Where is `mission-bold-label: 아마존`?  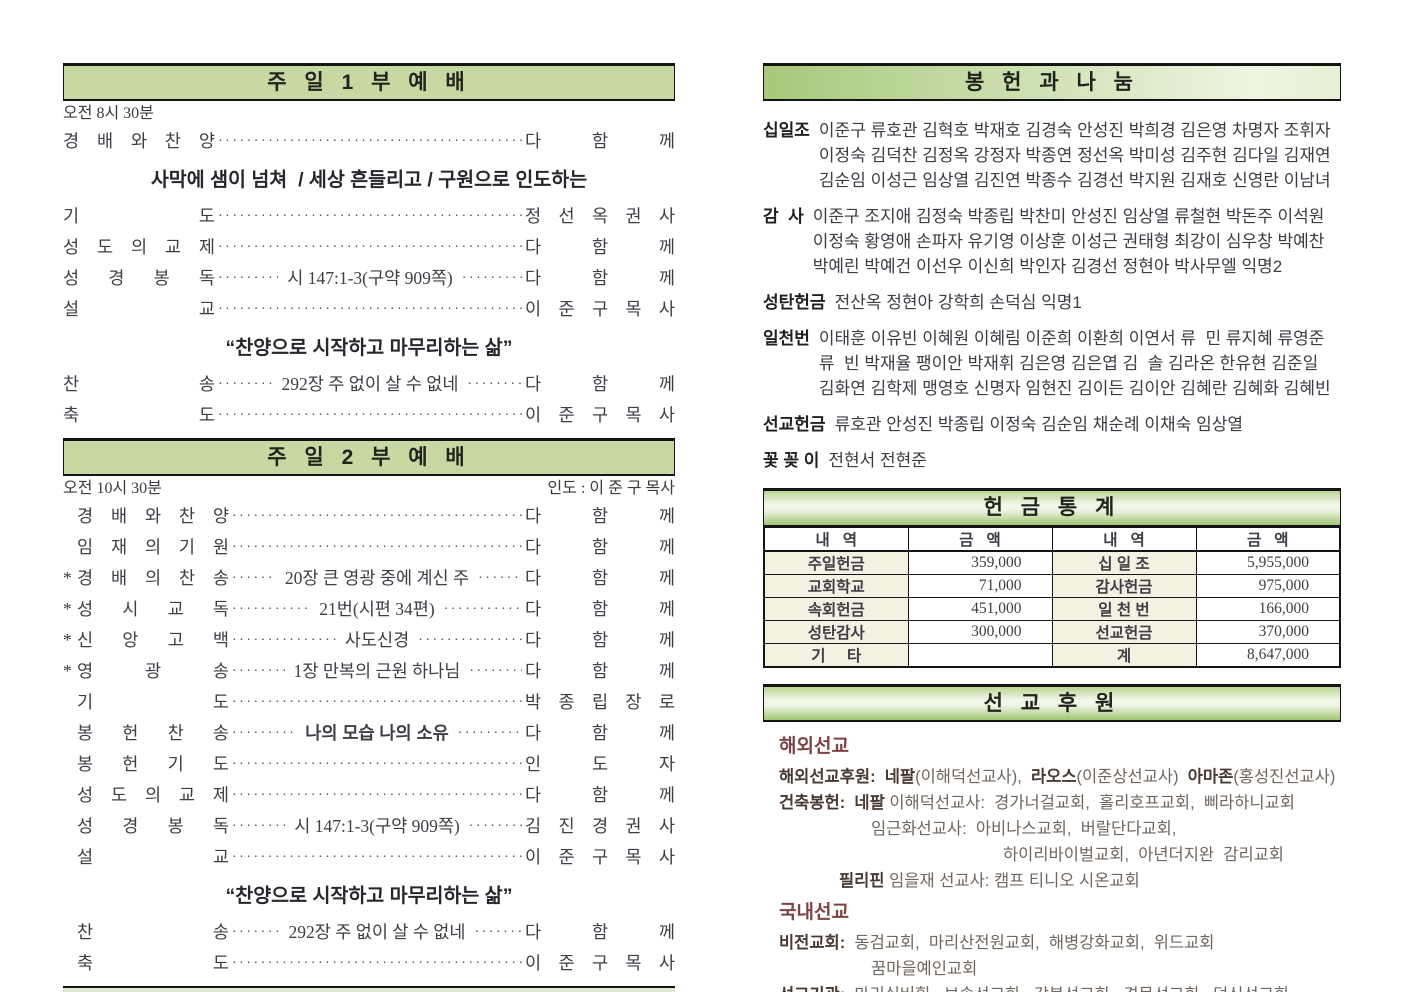 mission-bold-label: 아마존 is located at coordinates (1210, 777).